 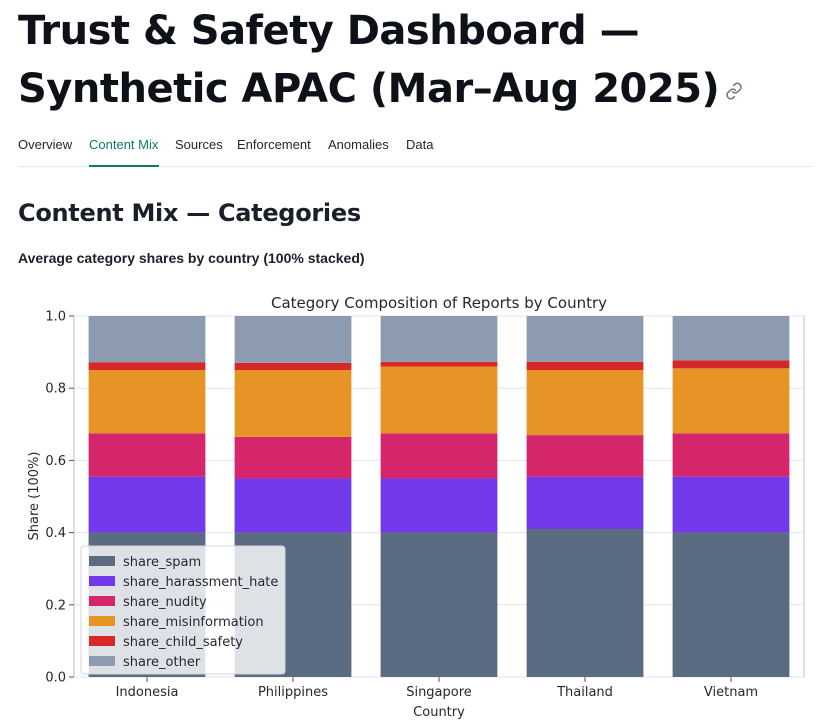 What do you see at coordinates (124, 166) in the screenshot?
I see `active-tab-indicator` at bounding box center [124, 166].